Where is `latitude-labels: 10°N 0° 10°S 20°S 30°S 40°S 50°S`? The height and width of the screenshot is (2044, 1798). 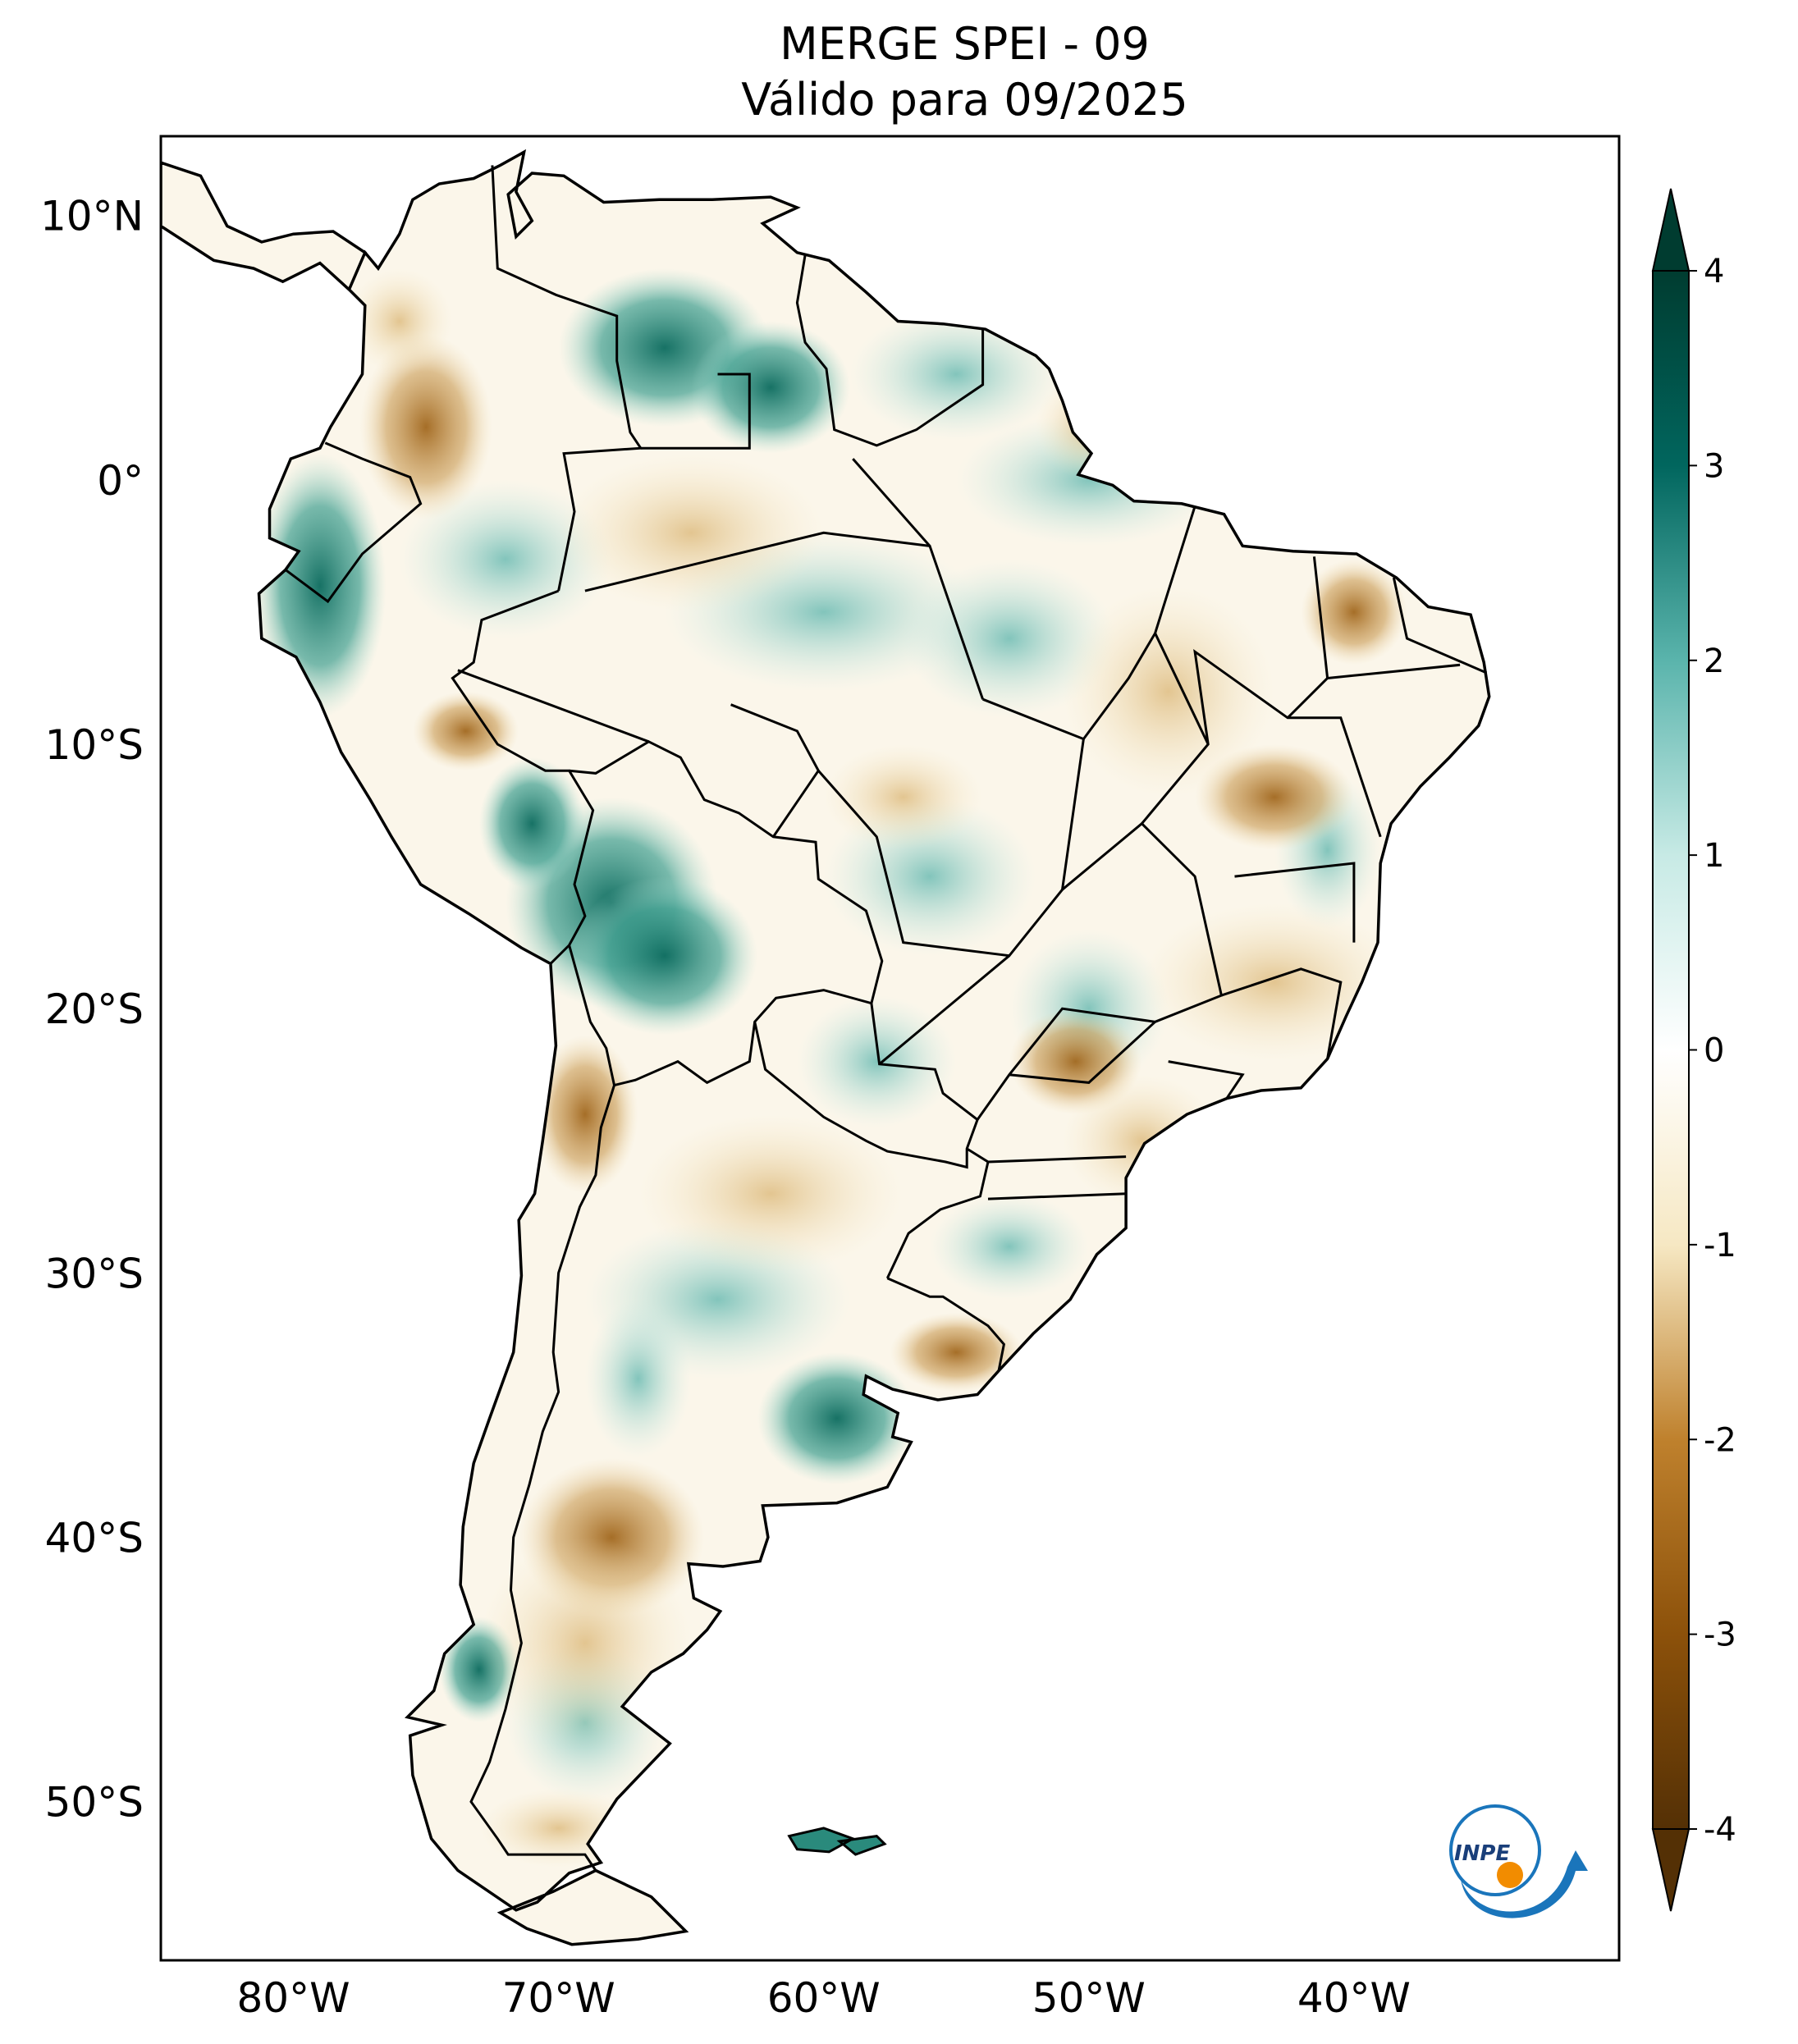
latitude-labels: 10°N 0° 10°S 20°S 30°S 40°S 50°S is located at coordinates (92, 1010).